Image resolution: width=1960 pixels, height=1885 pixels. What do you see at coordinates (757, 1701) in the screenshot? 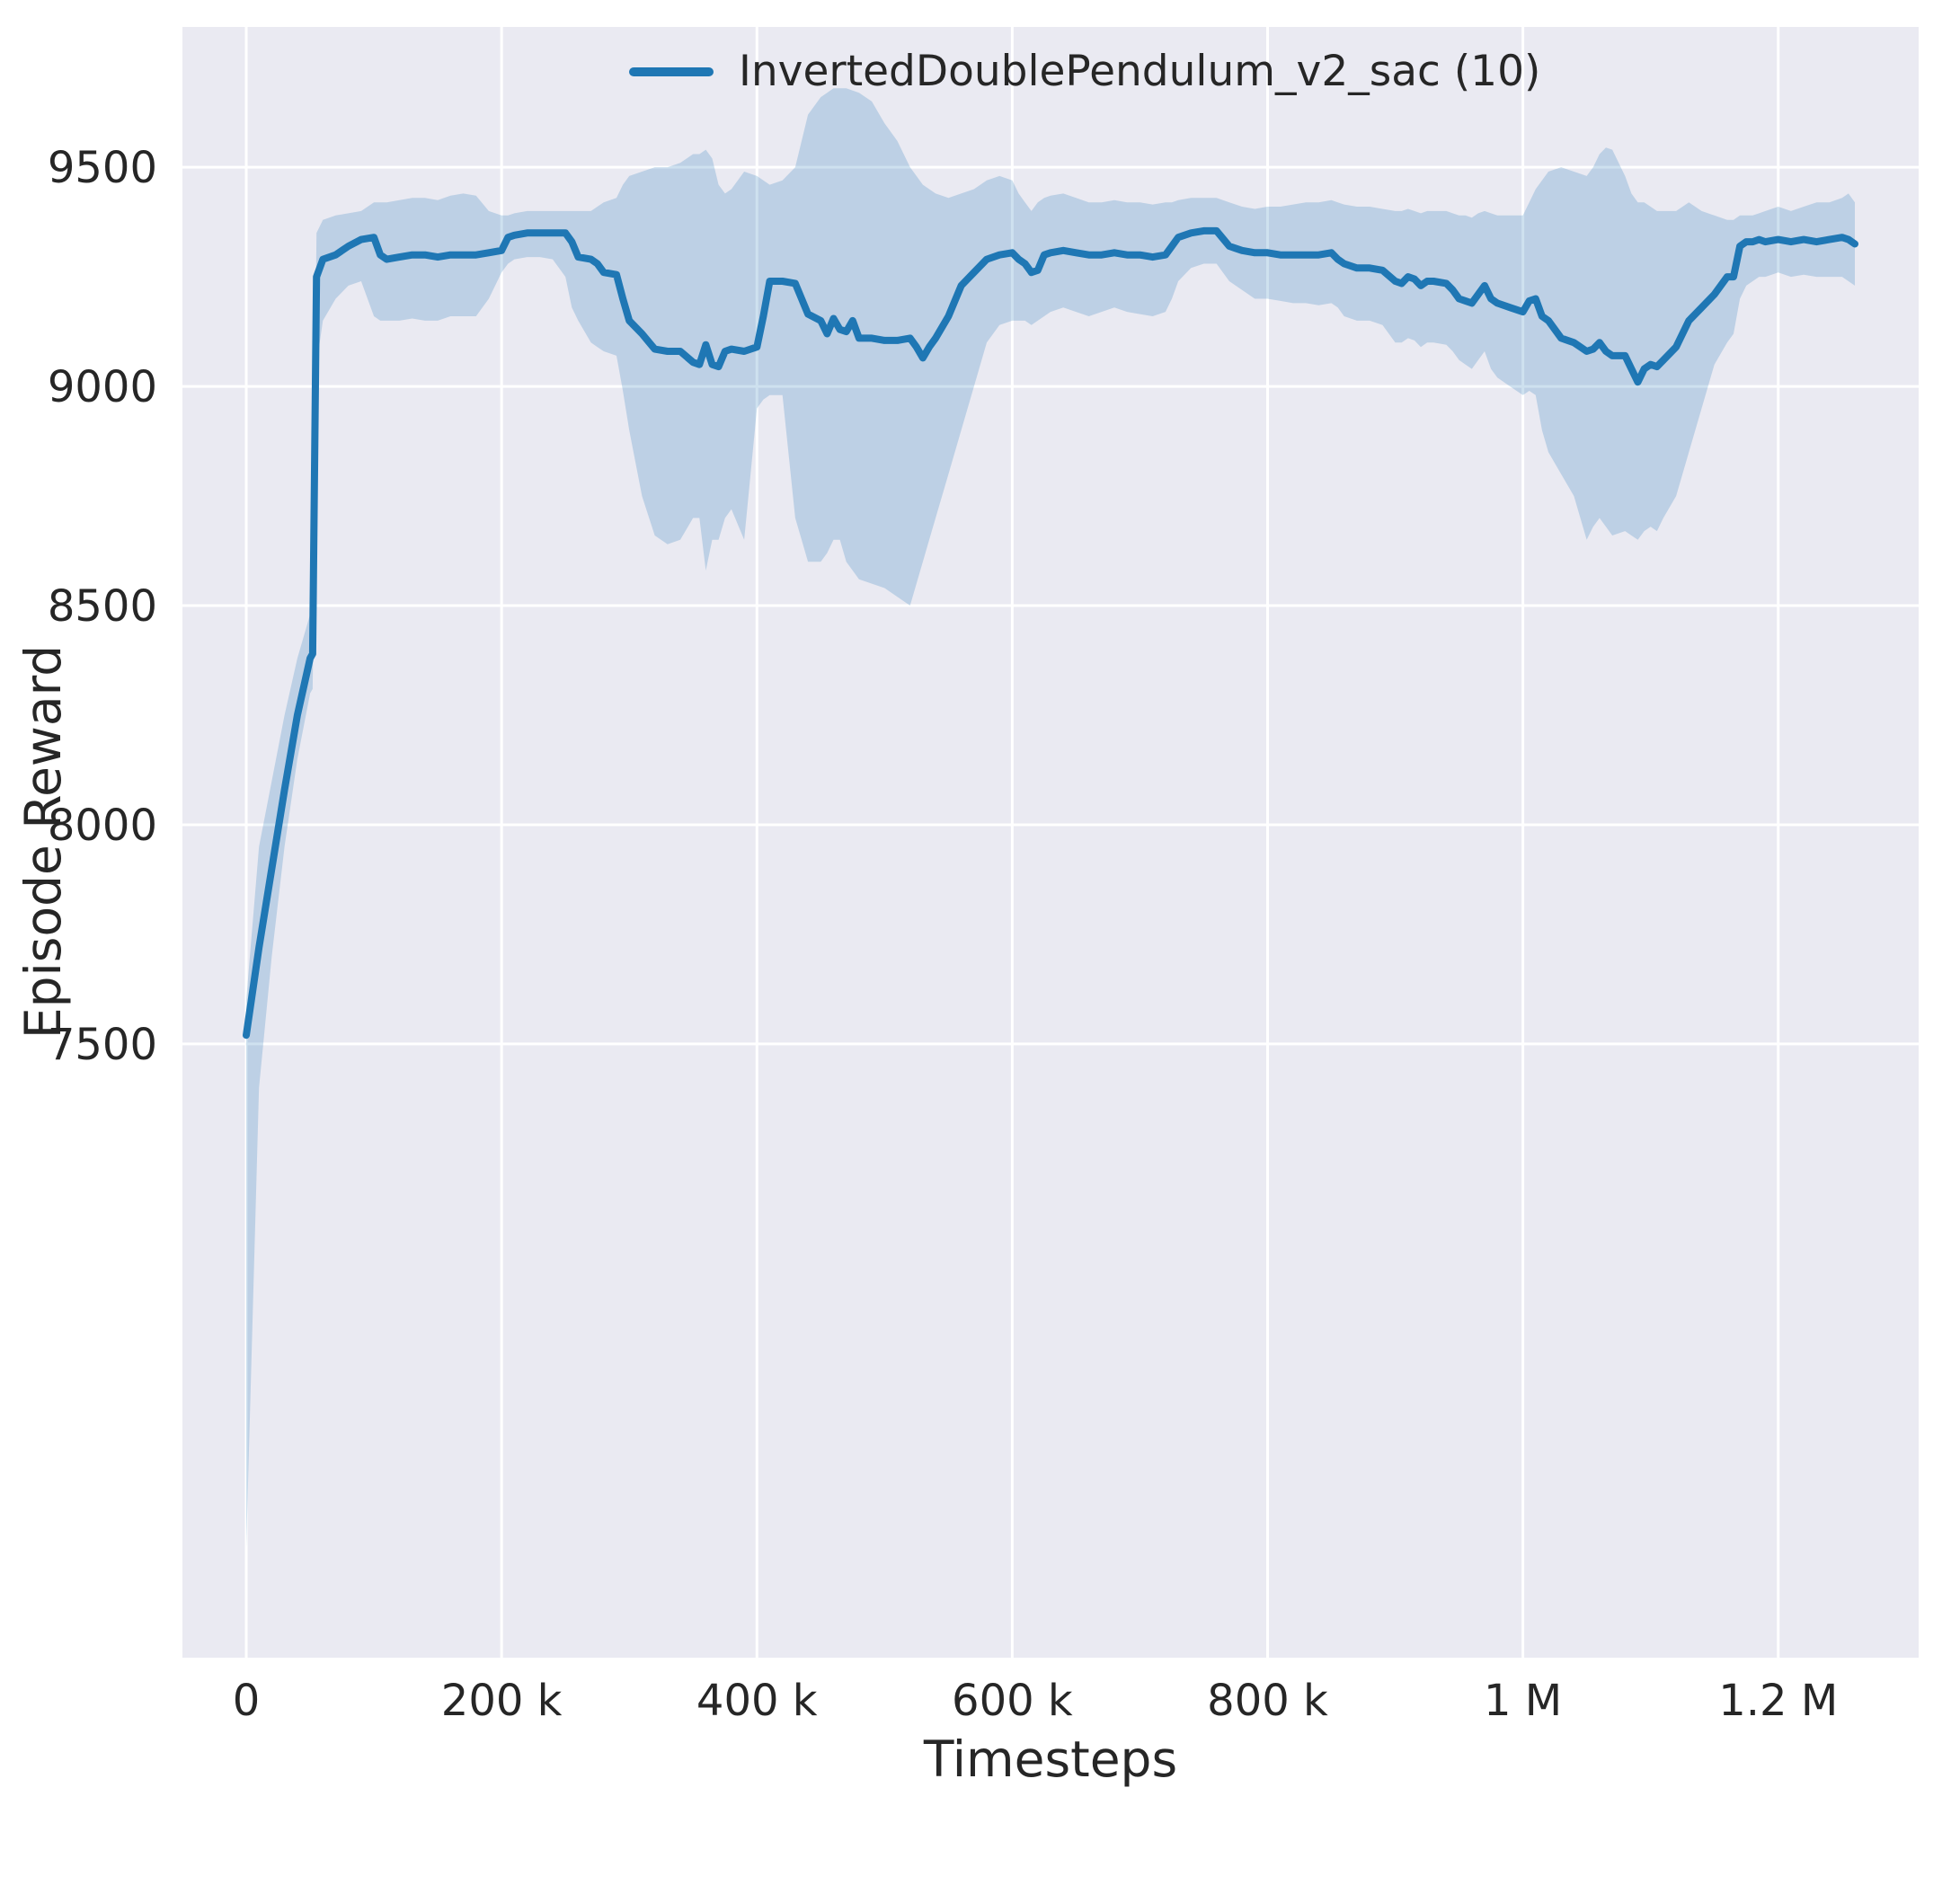
I see `x-tick-label: 400 k` at bounding box center [757, 1701].